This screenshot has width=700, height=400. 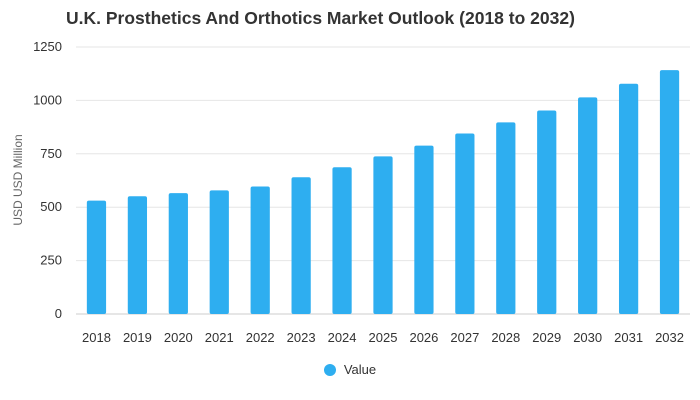 What do you see at coordinates (424, 229) in the screenshot?
I see `bar-2026` at bounding box center [424, 229].